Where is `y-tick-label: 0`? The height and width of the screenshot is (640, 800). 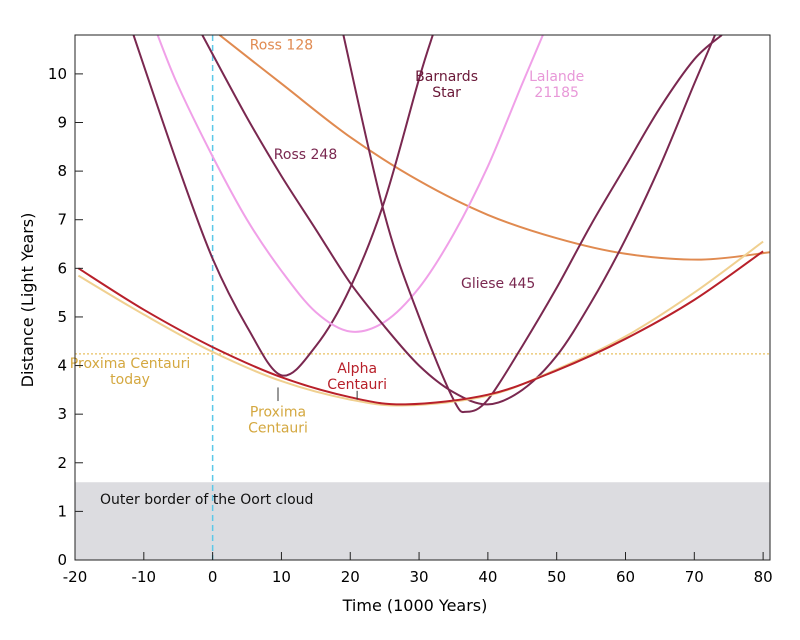
y-tick-label: 0 is located at coordinates (62, 560).